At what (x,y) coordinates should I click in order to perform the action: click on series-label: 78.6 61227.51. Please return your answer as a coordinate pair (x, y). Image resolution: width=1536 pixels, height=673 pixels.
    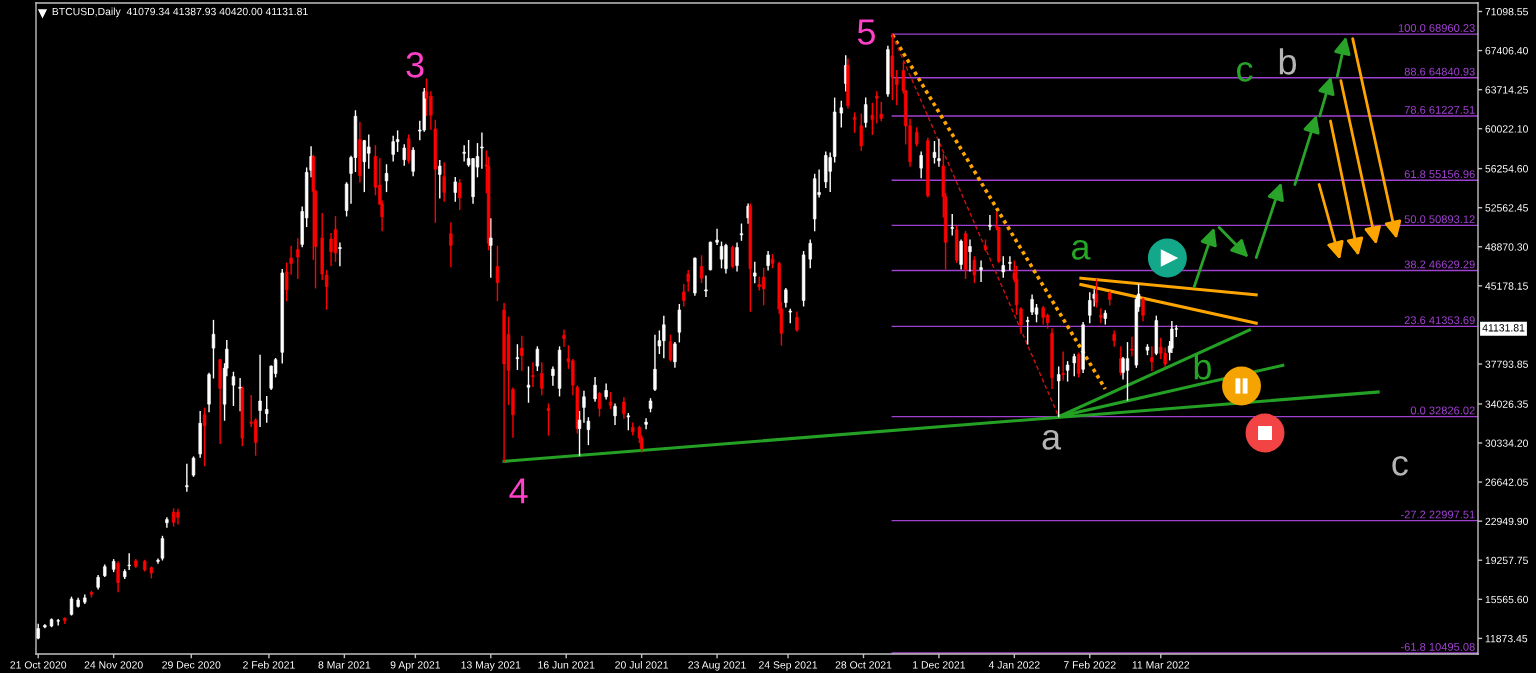
    Looking at the image, I should click on (1439, 109).